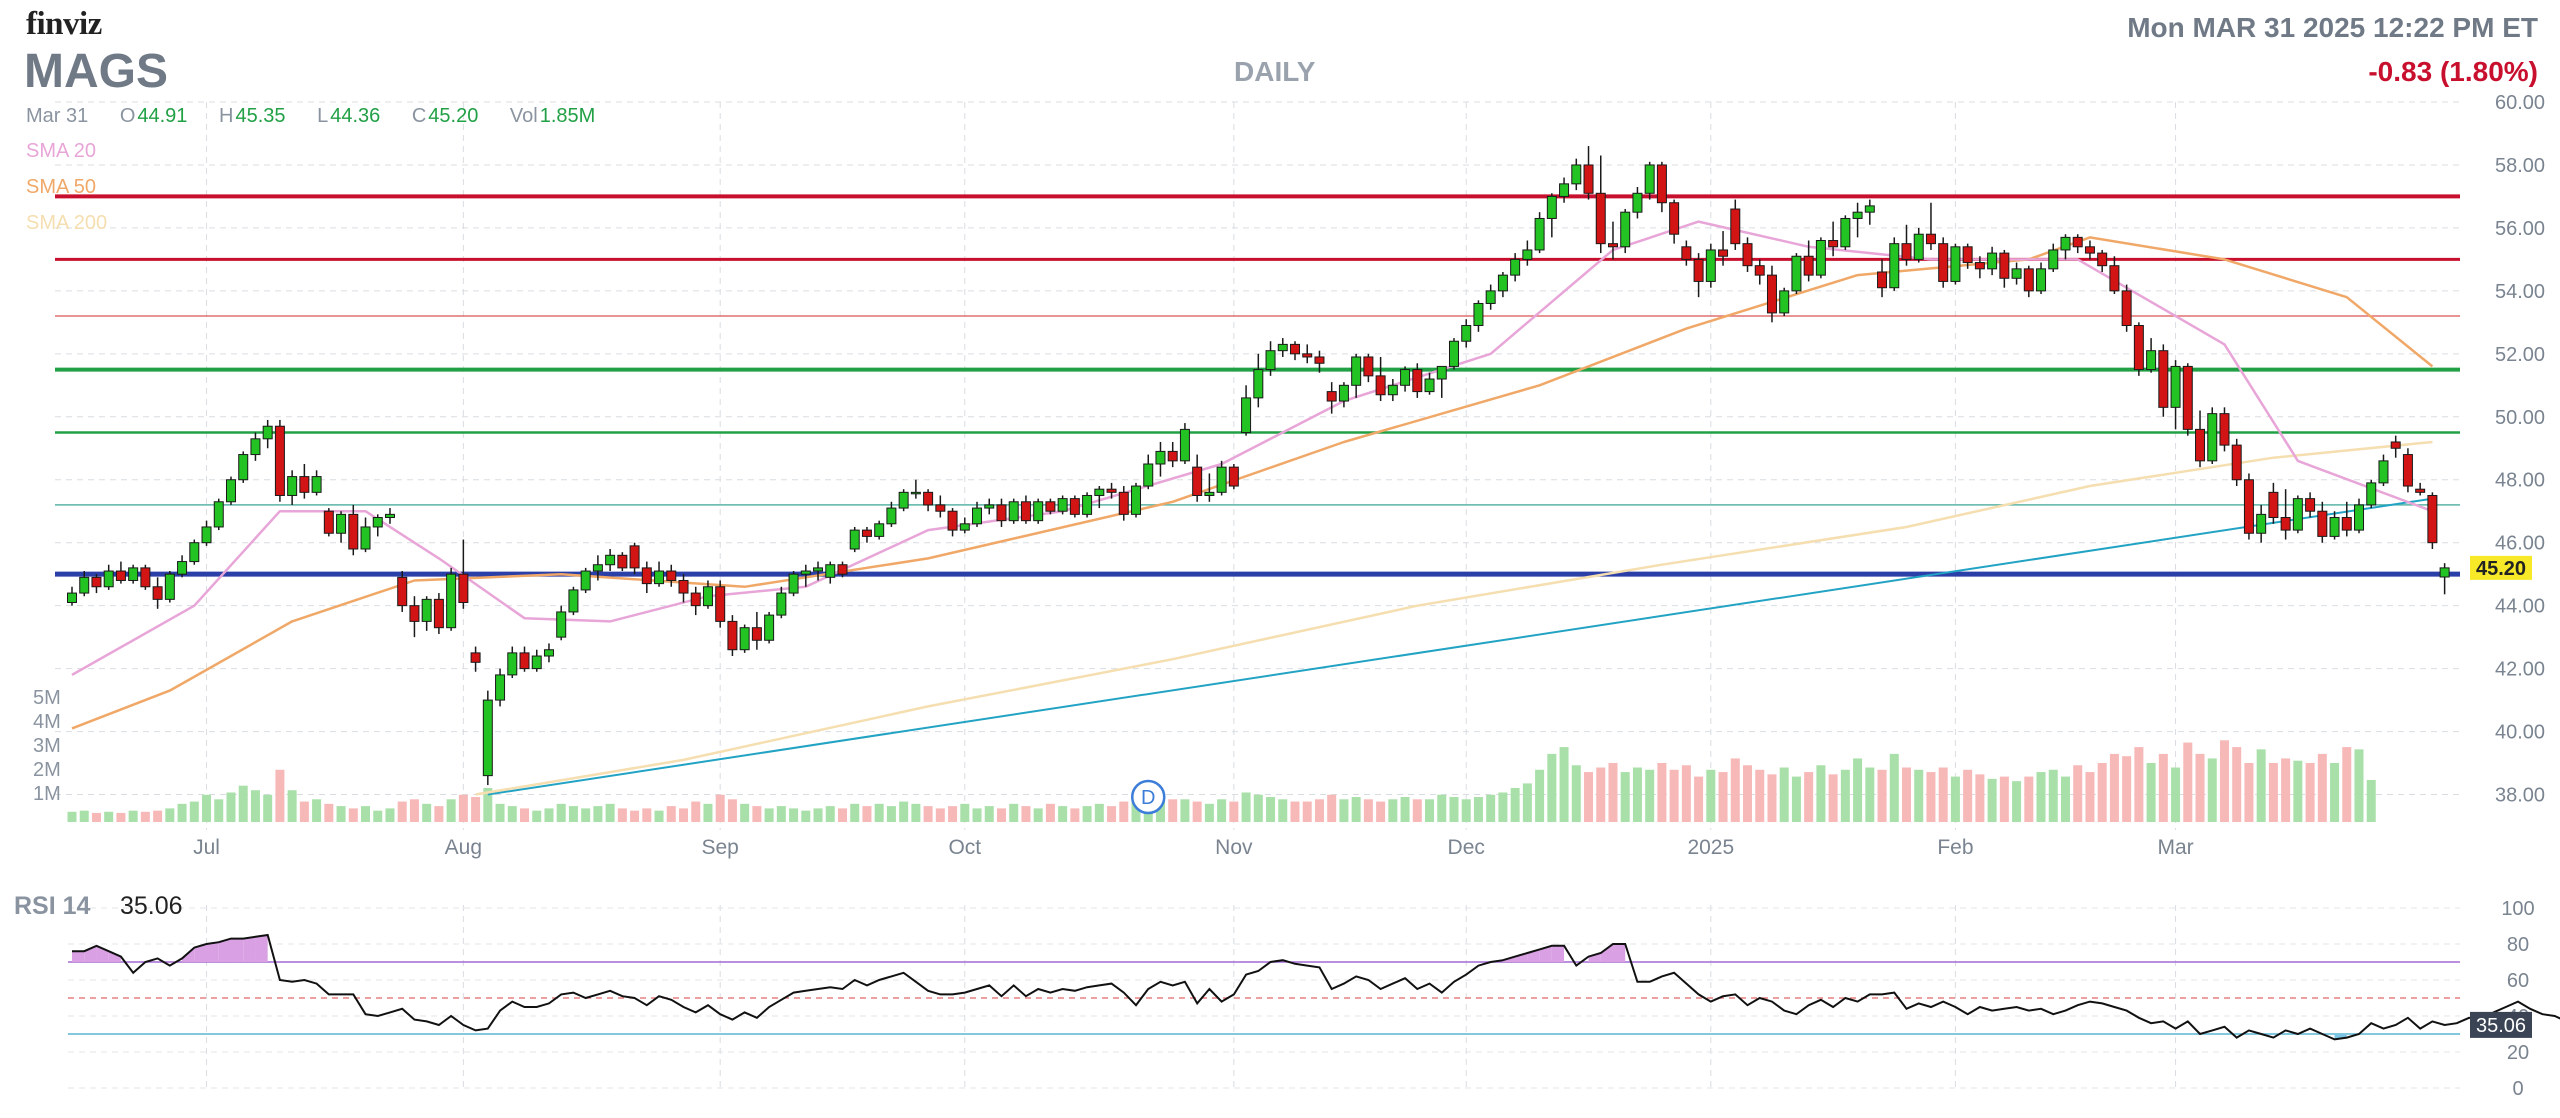 This screenshot has width=2560, height=1118. I want to click on y-tick-label: 48.00, so click(2520, 481).